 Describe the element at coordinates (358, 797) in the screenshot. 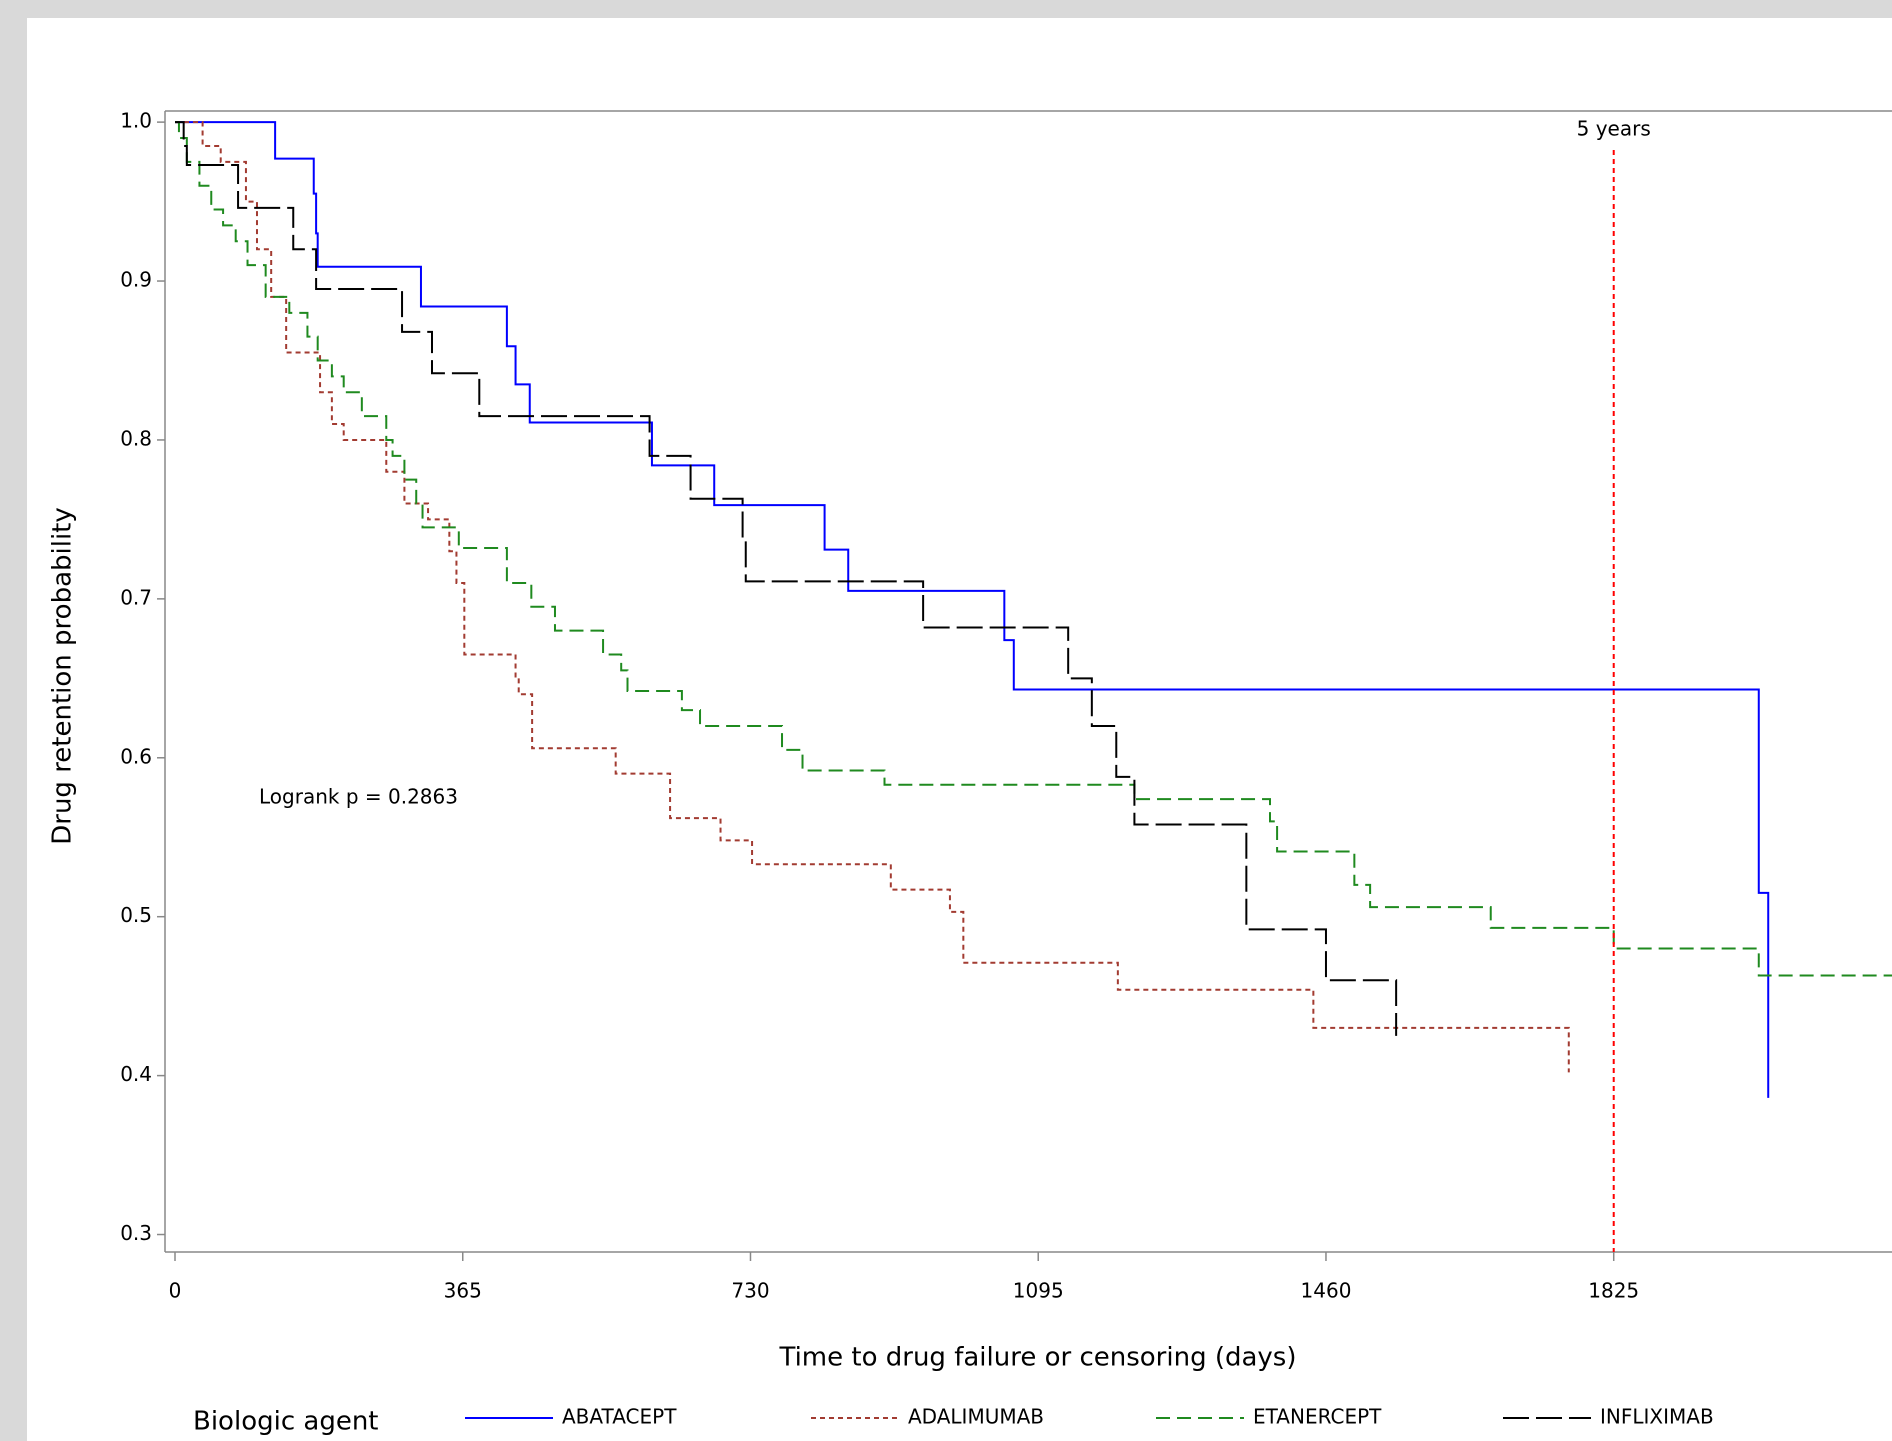

I see `annotation: Logrank p = 0.2863` at that location.